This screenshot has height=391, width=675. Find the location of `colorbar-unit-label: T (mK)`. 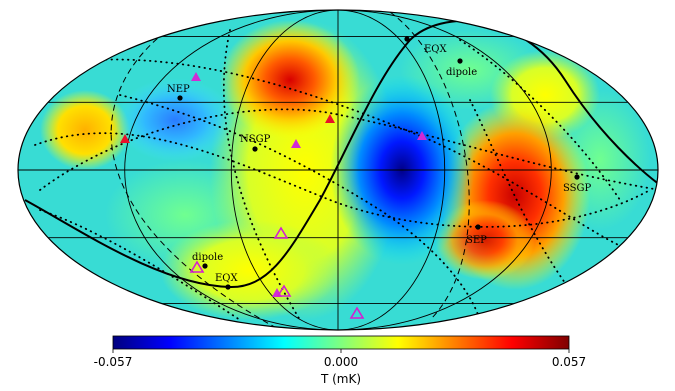

colorbar-unit-label: T (mK) is located at coordinates (340, 379).